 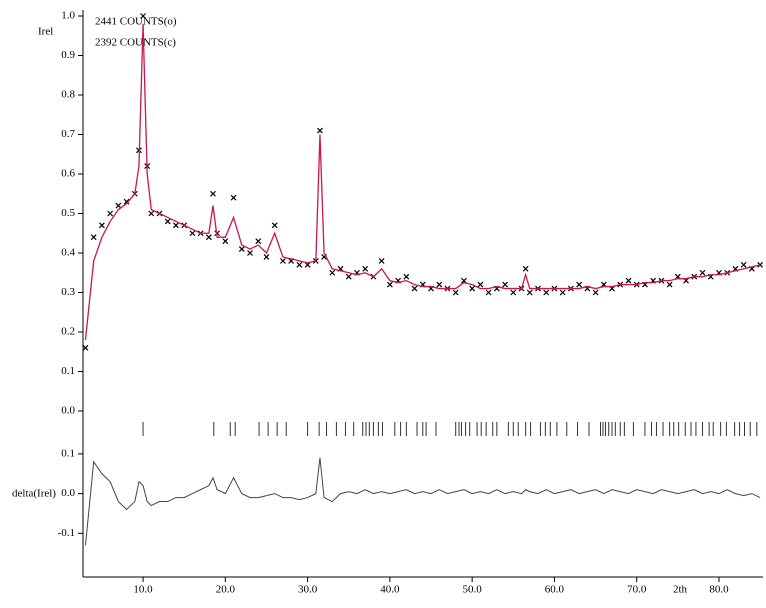 I want to click on x-tick-label: 80.0, so click(x=719, y=590).